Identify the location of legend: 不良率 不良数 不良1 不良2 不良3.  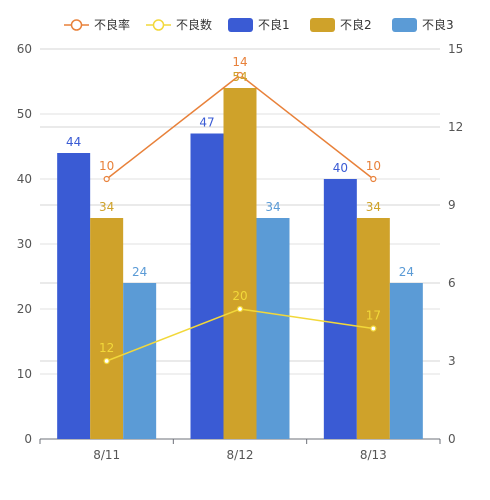
(259, 24).